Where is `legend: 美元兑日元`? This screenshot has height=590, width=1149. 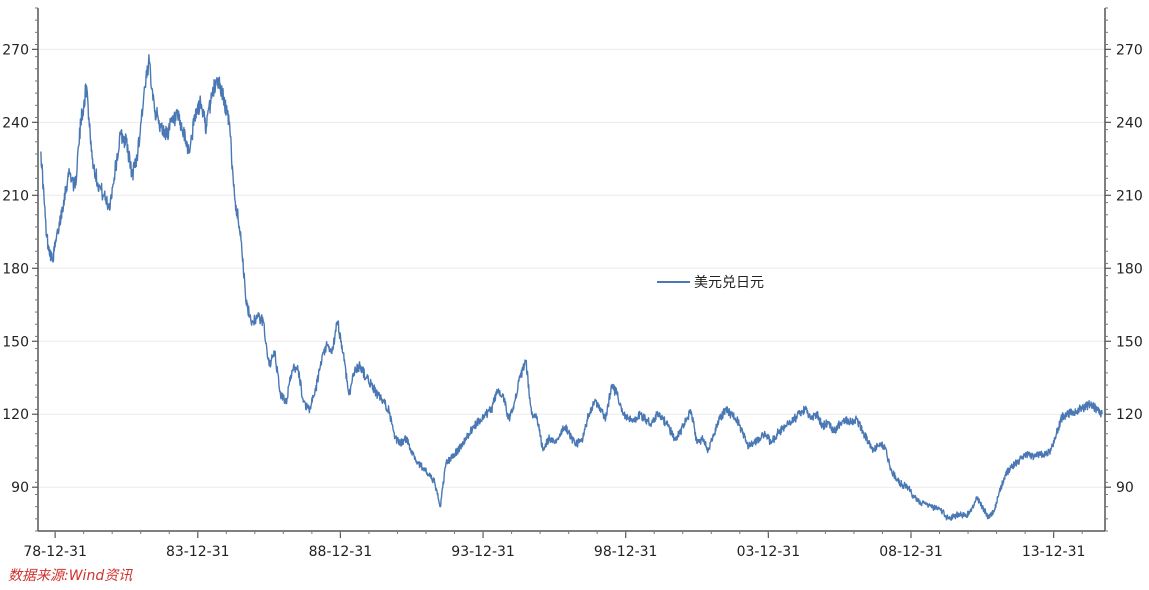
legend: 美元兑日元 is located at coordinates (710, 283).